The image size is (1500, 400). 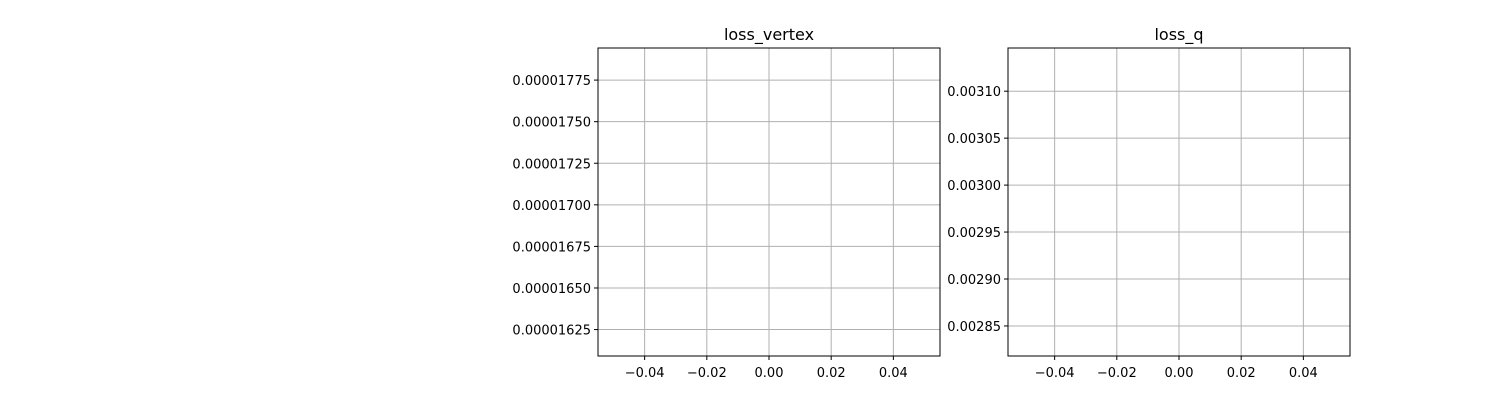 What do you see at coordinates (551, 331) in the screenshot?
I see `y-tick-label: 0.00001625` at bounding box center [551, 331].